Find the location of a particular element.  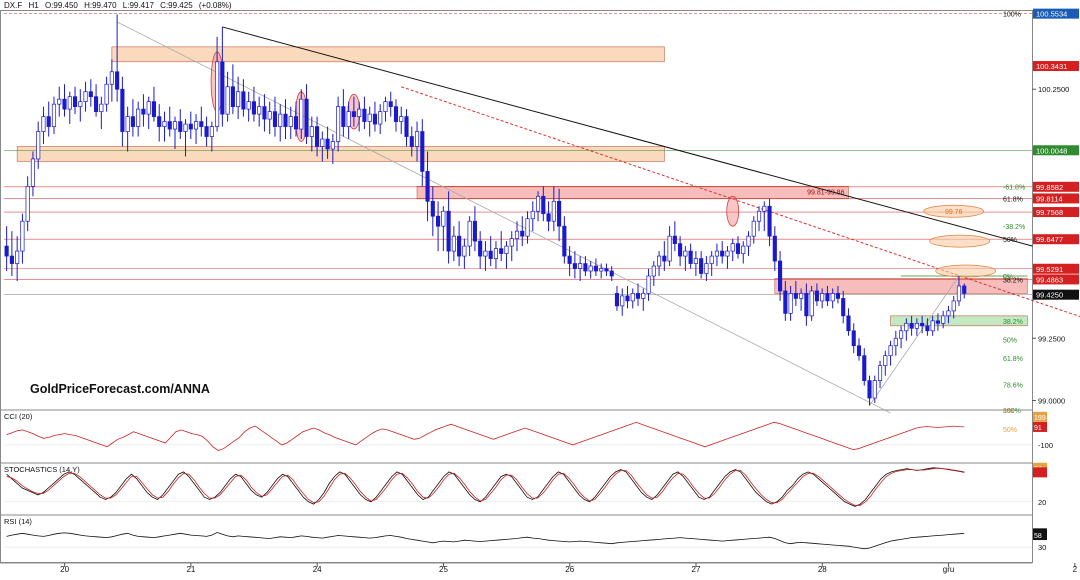

x-tick-label-2: 24 is located at coordinates (317, 569).